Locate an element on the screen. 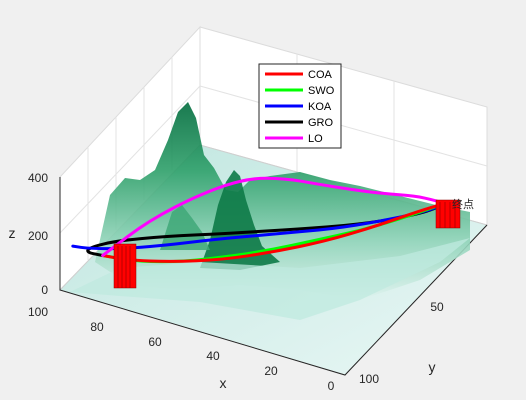 This screenshot has width=526, height=400. legend-label-gro: GRO is located at coordinates (321, 123).